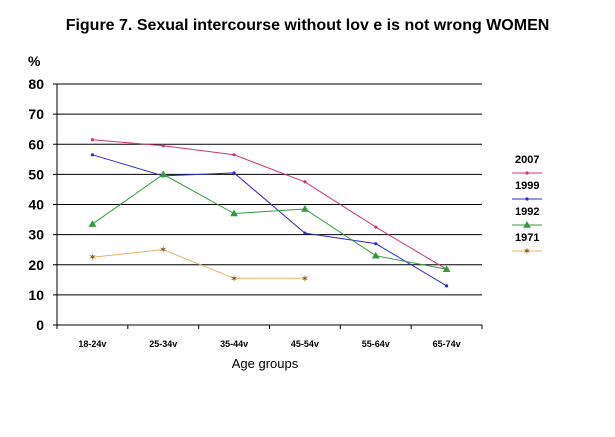 This screenshot has height=437, width=615. I want to click on series-line-1992, so click(269, 221).